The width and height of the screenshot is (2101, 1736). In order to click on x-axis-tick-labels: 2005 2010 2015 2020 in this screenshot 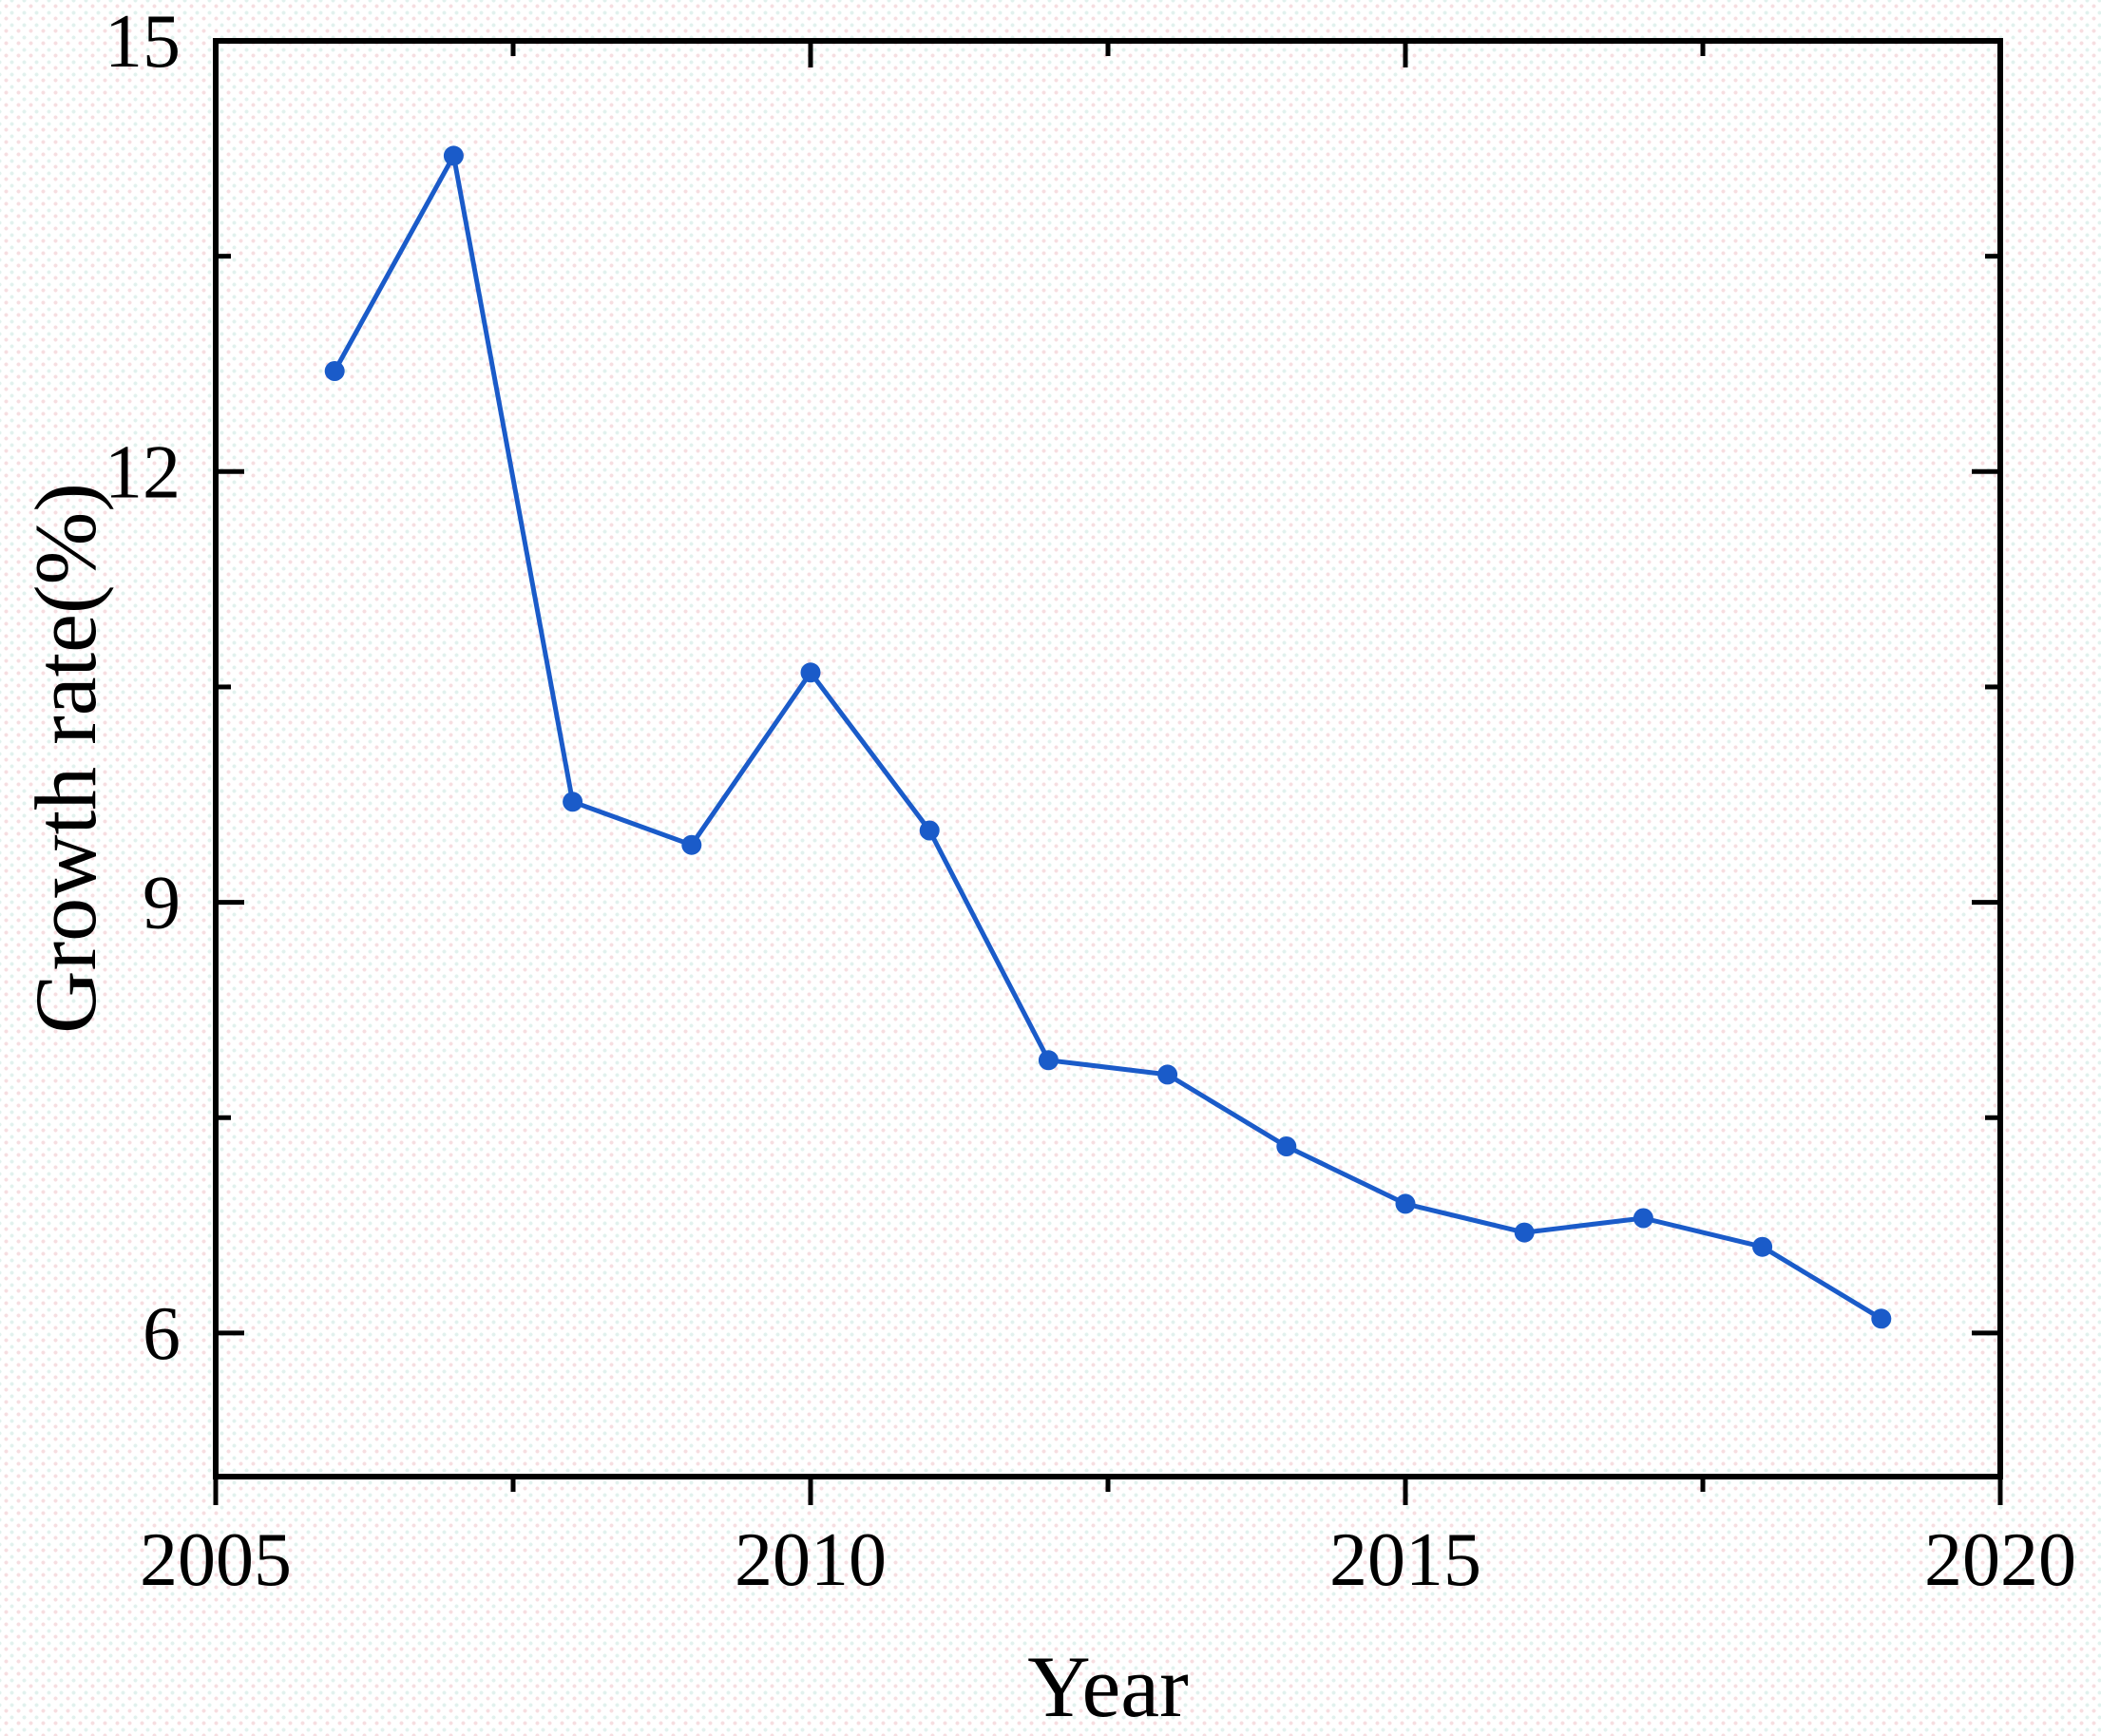, I will do `click(1108, 1560)`.